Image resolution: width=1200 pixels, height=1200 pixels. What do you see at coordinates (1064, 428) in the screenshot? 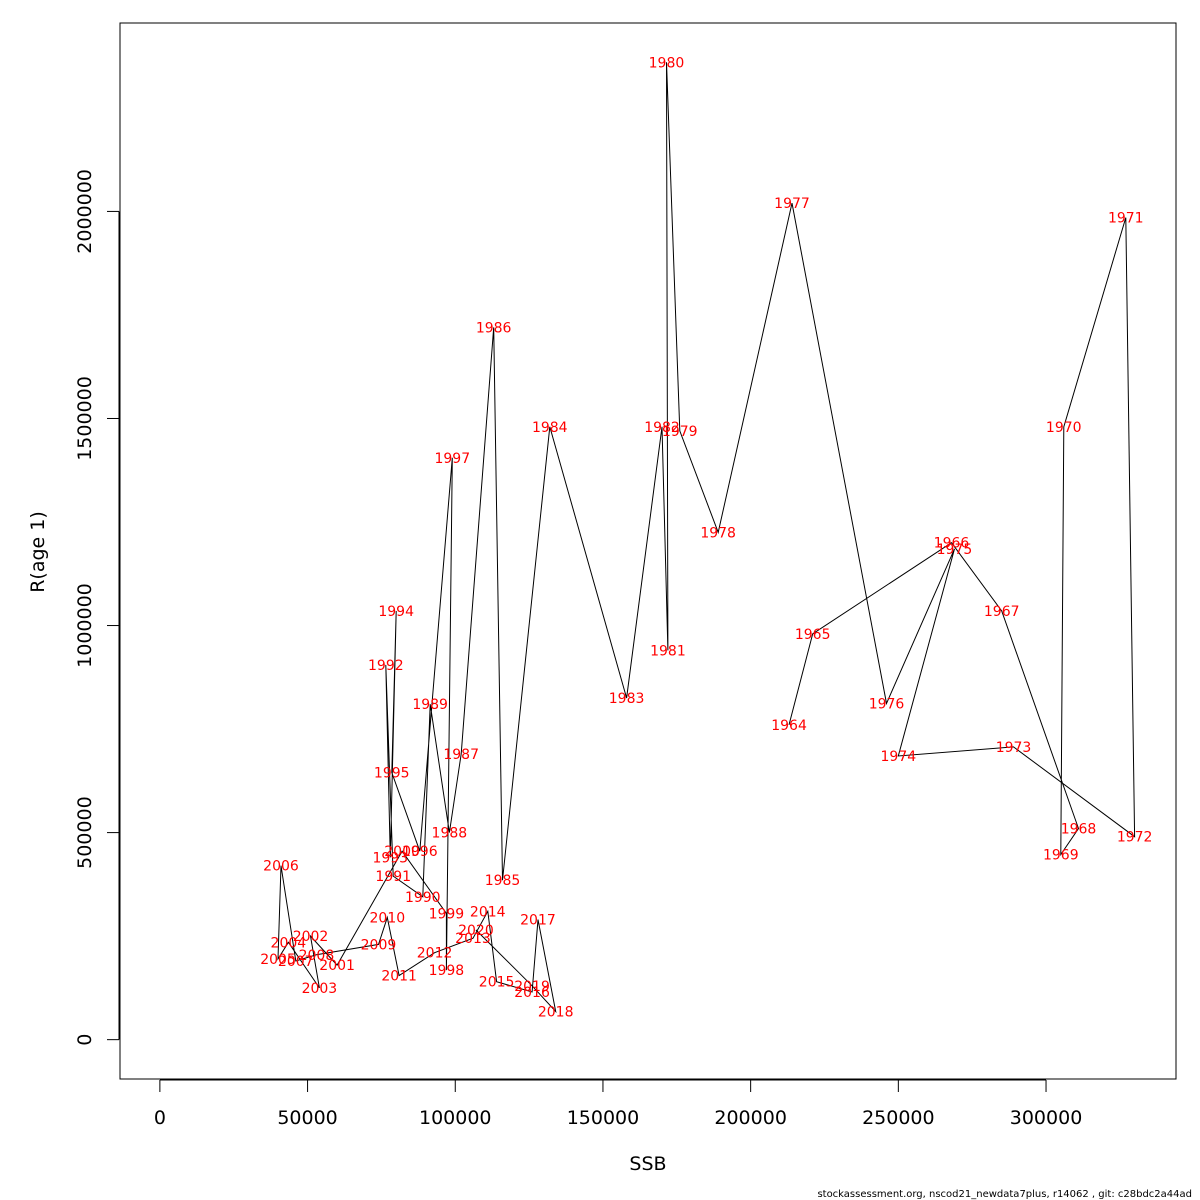
I see `point-label: 1970` at bounding box center [1064, 428].